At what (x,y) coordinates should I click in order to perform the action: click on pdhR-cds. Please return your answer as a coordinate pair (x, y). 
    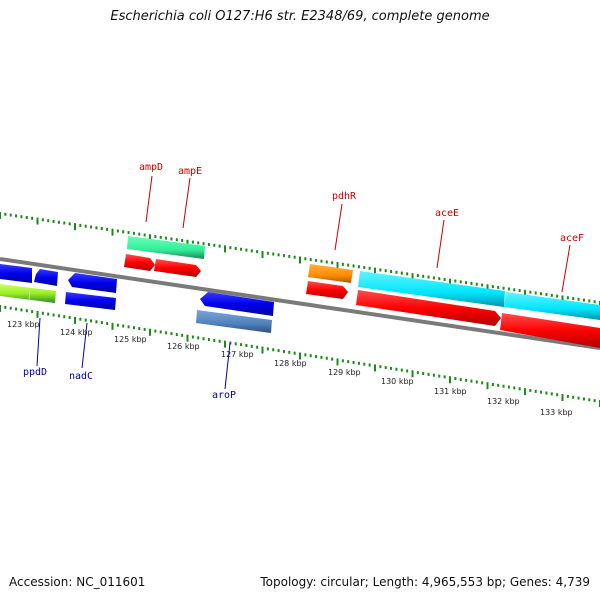
    Looking at the image, I should click on (330, 273).